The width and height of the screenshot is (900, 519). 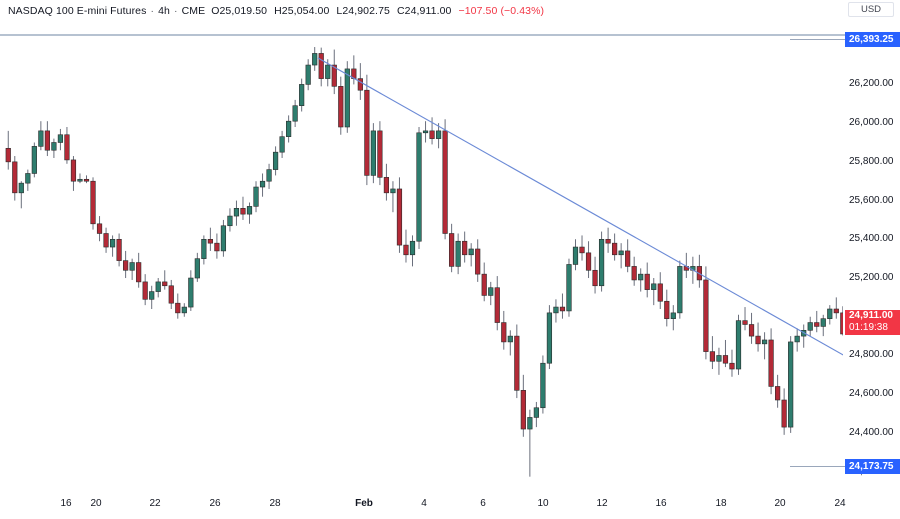 What do you see at coordinates (871, 9) in the screenshot?
I see `currency-label: USD` at bounding box center [871, 9].